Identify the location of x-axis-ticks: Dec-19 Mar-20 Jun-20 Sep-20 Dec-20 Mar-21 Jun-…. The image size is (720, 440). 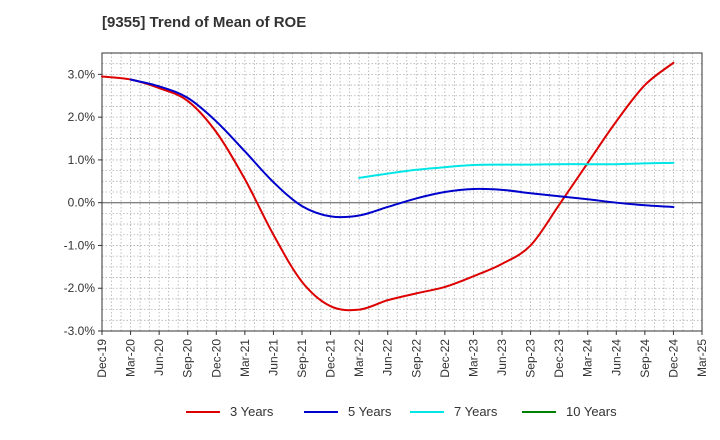
(402, 354).